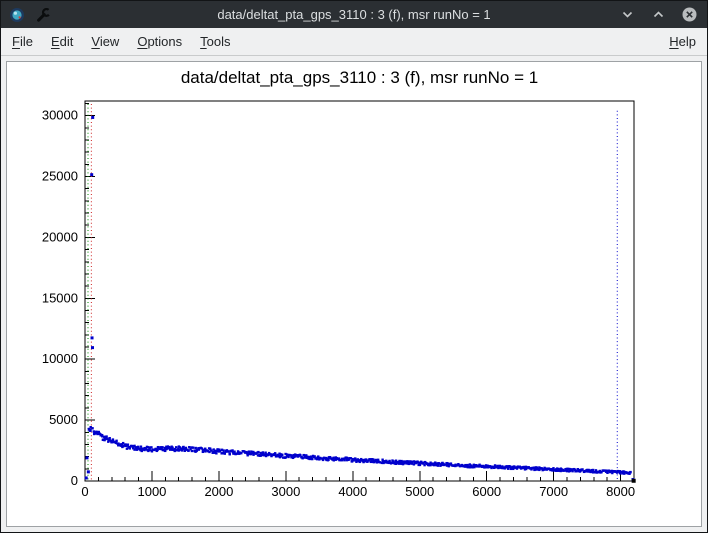 The image size is (708, 533). Describe the element at coordinates (151, 491) in the screenshot. I see `svg-text: 1000` at that location.